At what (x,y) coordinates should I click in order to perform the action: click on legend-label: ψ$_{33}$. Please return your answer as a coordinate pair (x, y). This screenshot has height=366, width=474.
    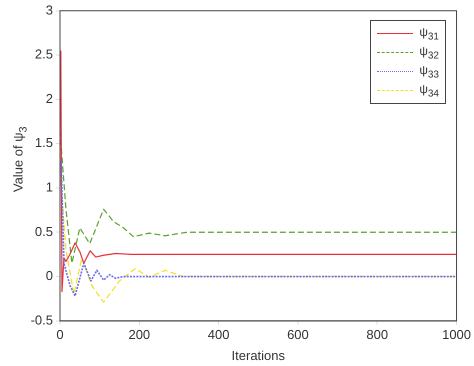
    Looking at the image, I should click on (429, 71).